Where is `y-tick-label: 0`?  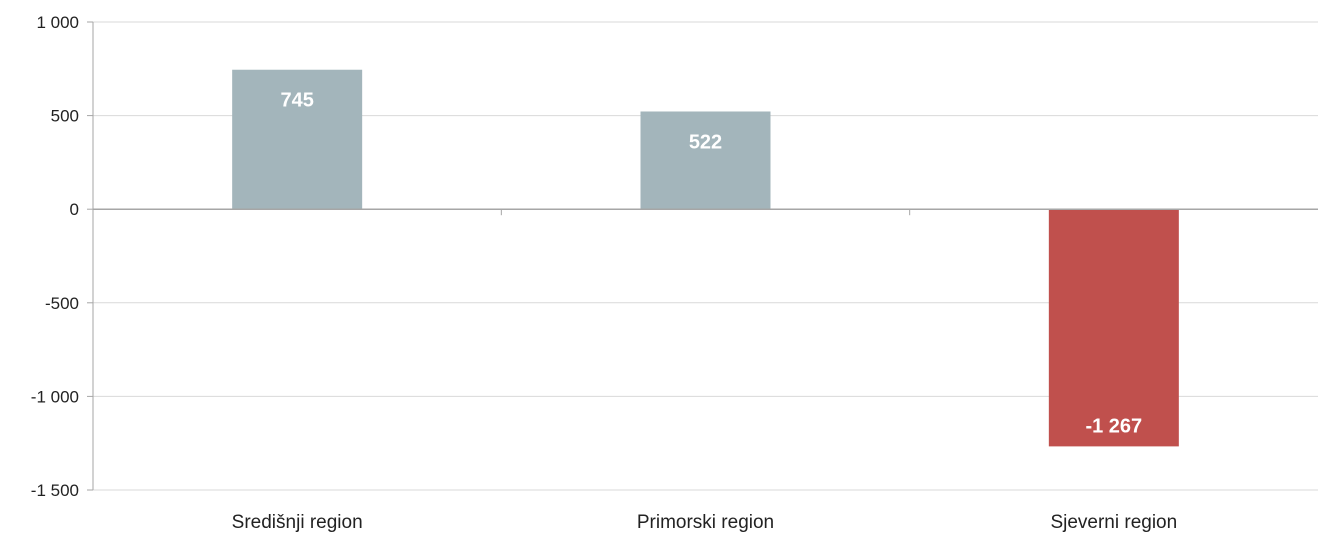
y-tick-label: 0 is located at coordinates (74, 209).